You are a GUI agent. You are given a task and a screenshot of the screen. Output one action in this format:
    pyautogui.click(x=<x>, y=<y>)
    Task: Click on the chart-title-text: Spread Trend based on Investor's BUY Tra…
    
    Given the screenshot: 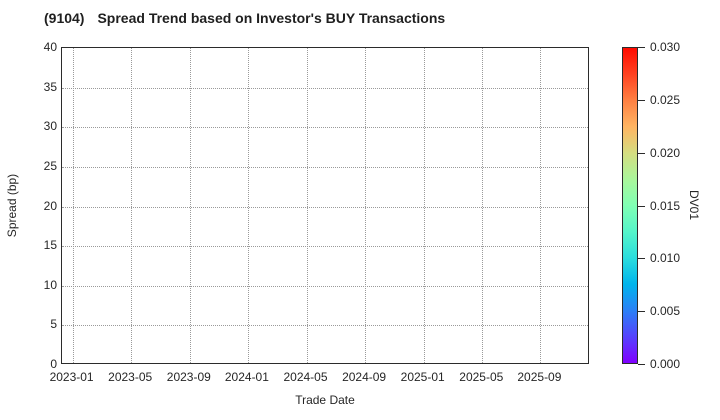 What is the action you would take?
    pyautogui.click(x=271, y=18)
    